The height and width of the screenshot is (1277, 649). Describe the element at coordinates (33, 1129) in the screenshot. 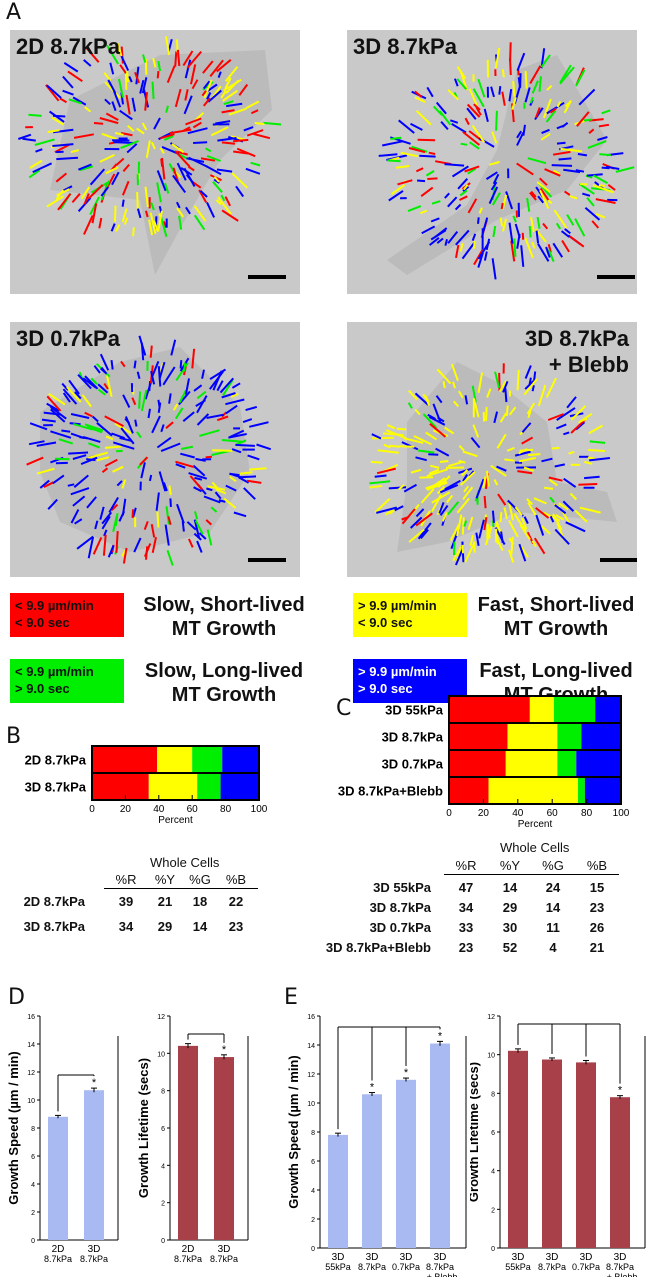

I see `y-tick-label: 8` at that location.